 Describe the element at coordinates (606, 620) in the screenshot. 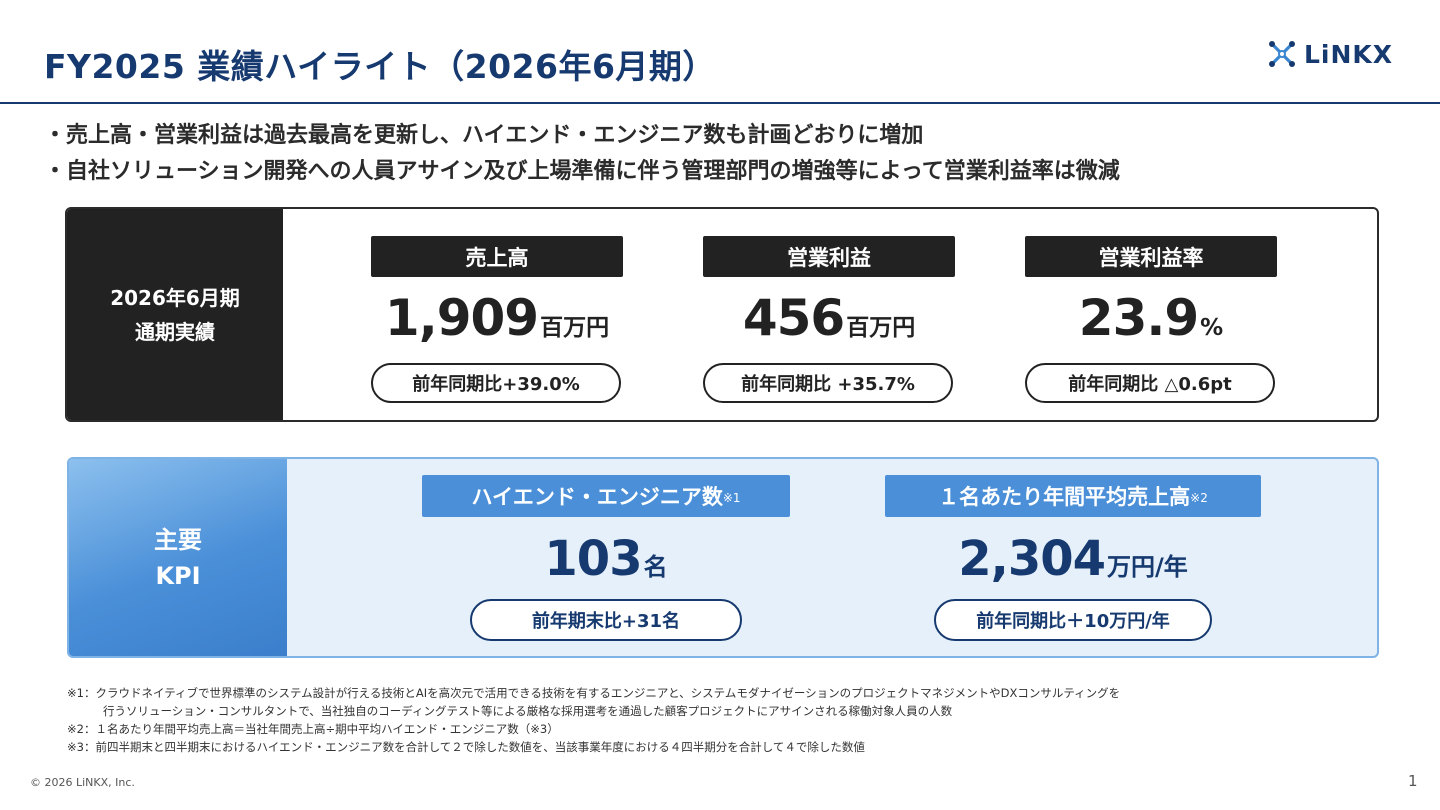

I see `kpi-comparison: 前年期末比+31名` at that location.